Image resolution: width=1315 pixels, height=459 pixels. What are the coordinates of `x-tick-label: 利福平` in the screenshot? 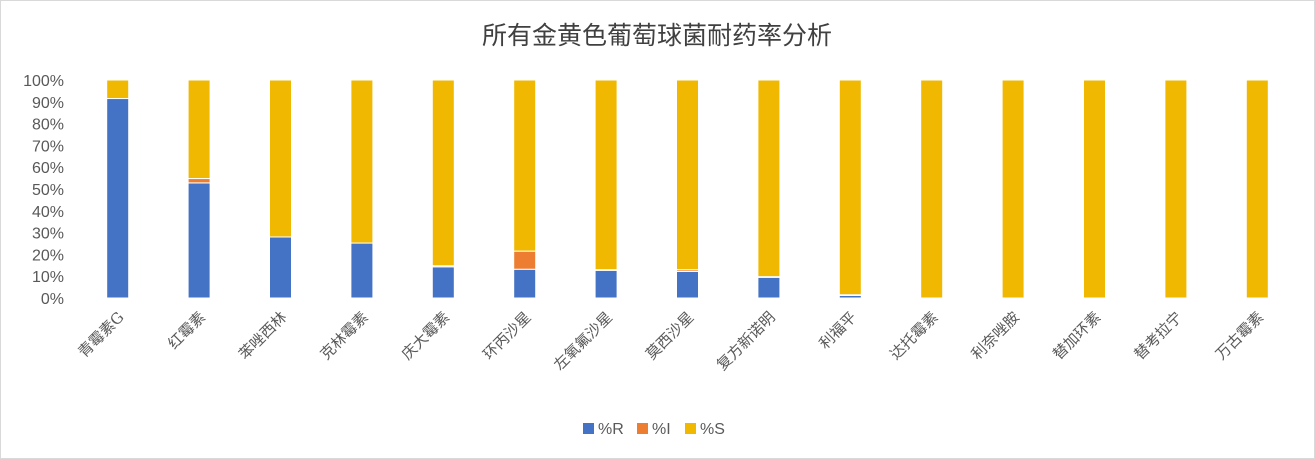 It's located at (838, 330).